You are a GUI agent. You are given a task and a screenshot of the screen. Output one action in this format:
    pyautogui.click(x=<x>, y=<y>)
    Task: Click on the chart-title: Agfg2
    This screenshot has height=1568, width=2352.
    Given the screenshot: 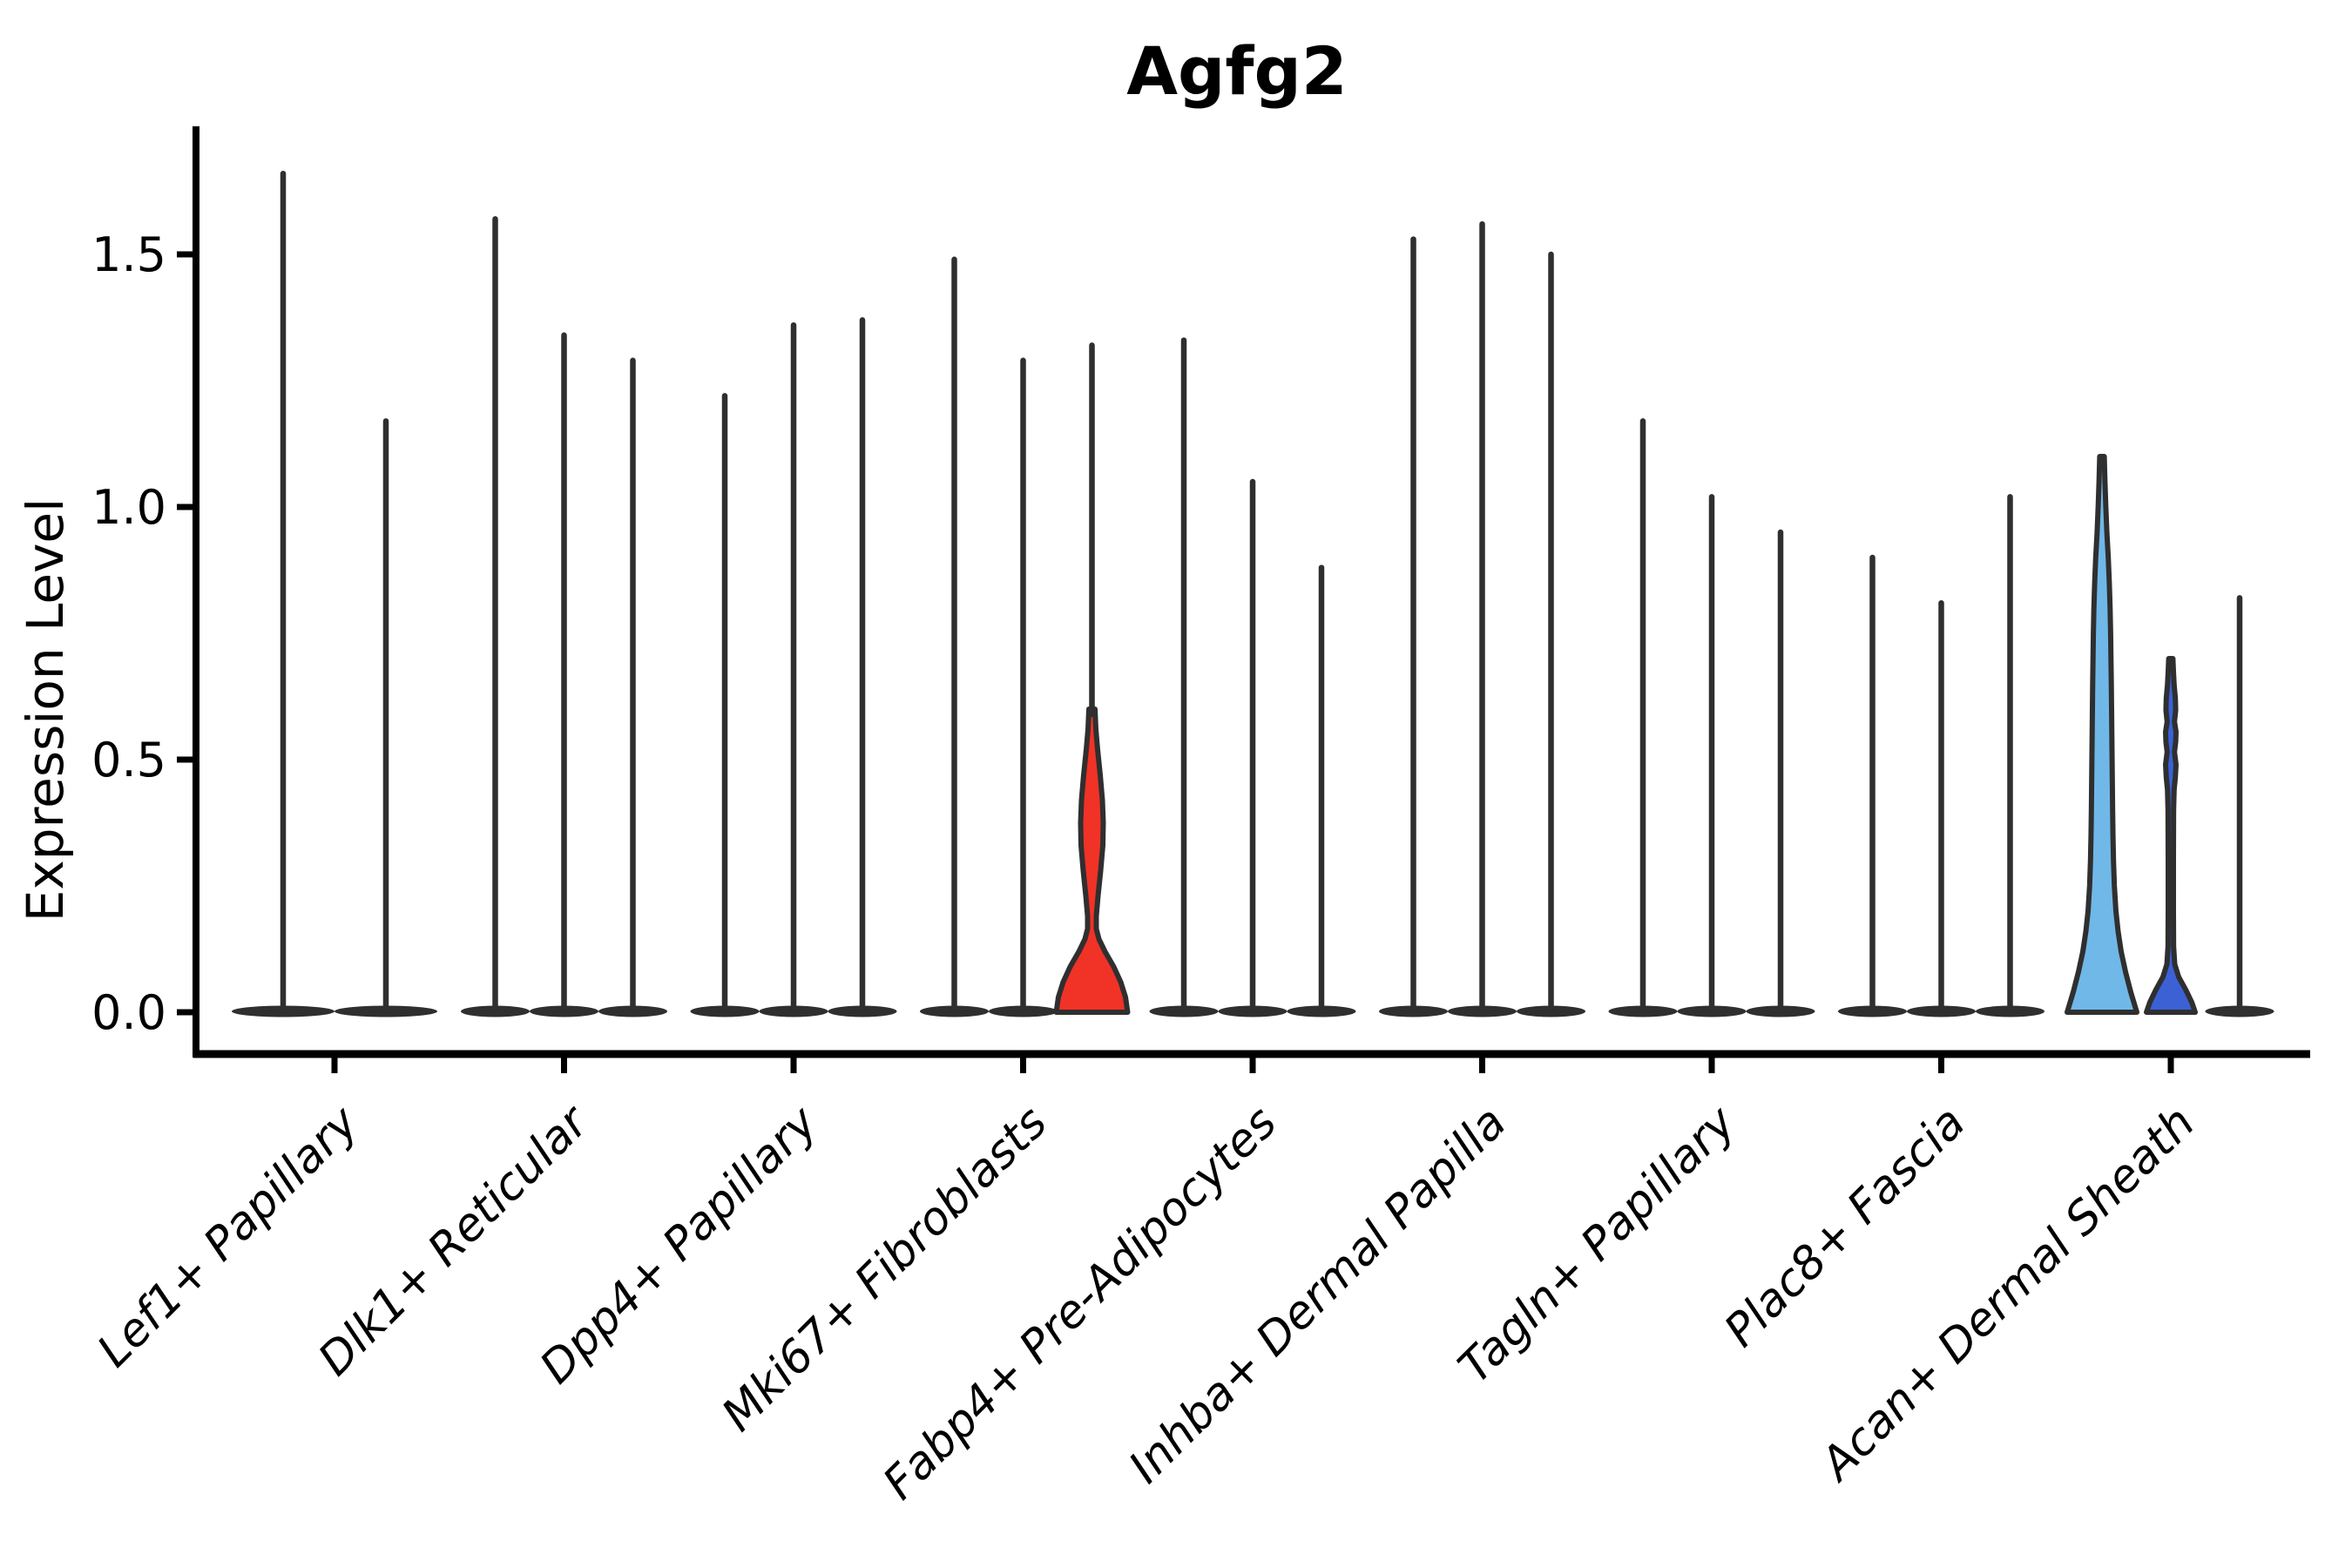 What is the action you would take?
    pyautogui.click(x=1237, y=71)
    